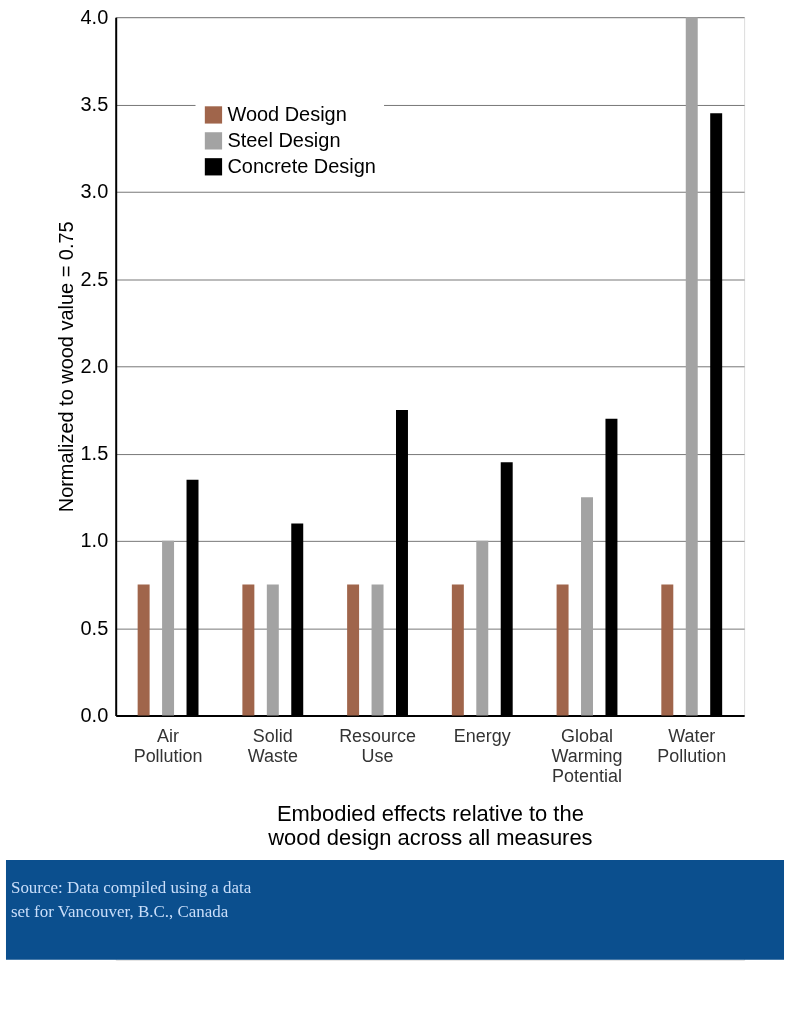 This screenshot has height=1036, width=790. I want to click on x-axis-title: Embodied effects relative to the wood design across all measures, so click(430, 825).